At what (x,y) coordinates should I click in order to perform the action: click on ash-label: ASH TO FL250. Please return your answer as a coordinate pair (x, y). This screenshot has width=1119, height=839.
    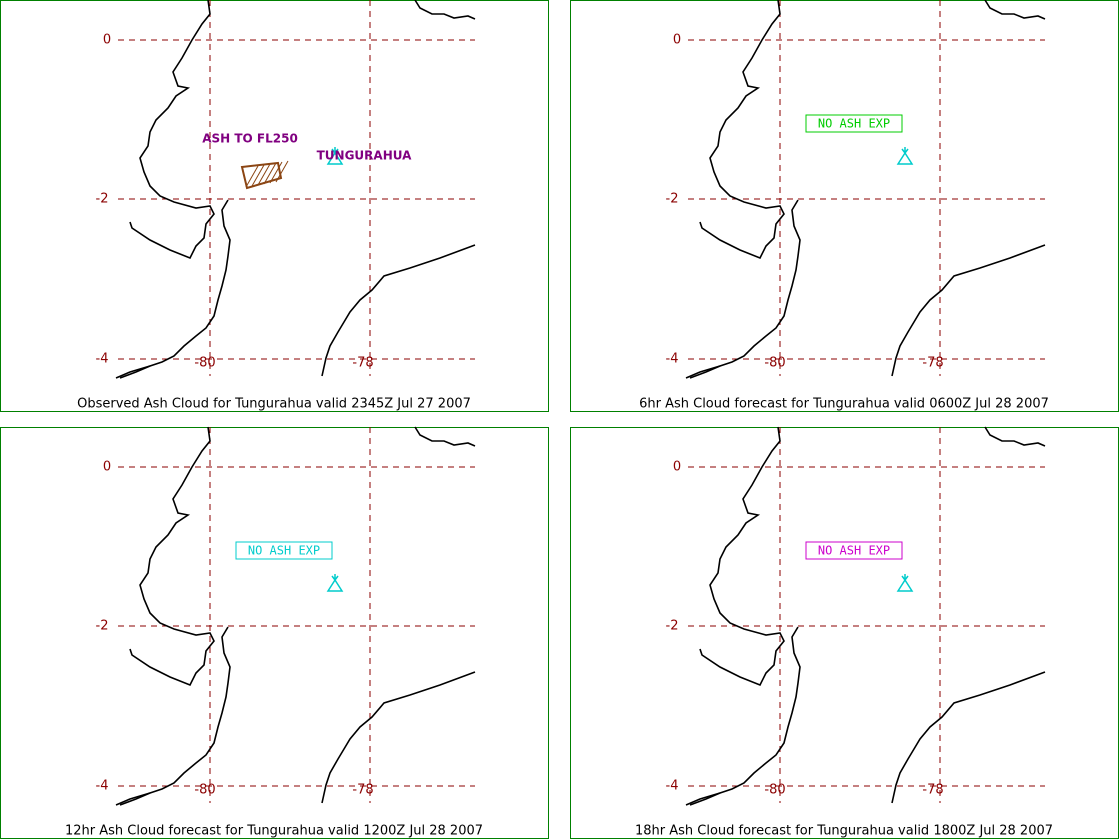
    Looking at the image, I should click on (250, 139).